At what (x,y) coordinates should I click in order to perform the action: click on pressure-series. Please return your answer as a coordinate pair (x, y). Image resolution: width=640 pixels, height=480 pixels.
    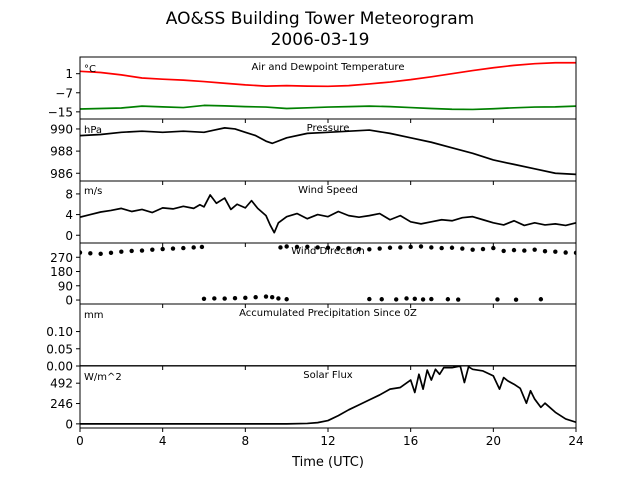
    Looking at the image, I should click on (328, 151).